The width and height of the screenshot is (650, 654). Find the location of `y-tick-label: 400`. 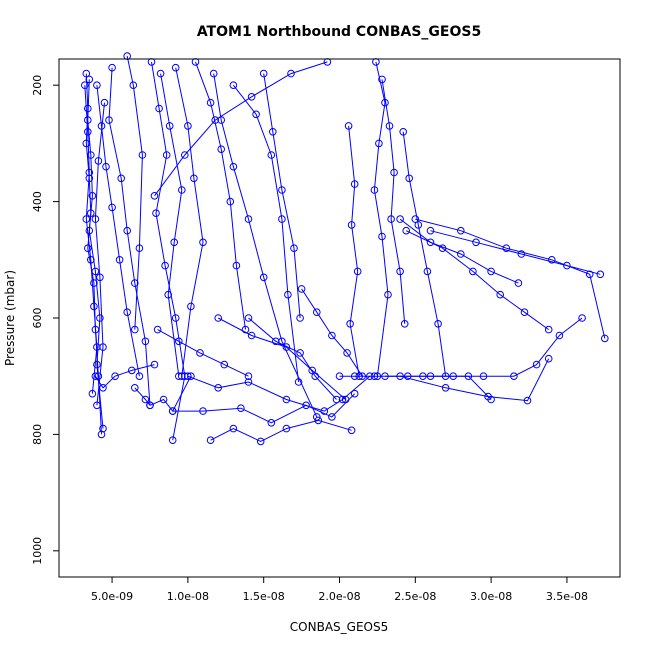

y-tick-label: 400 is located at coordinates (37, 201).